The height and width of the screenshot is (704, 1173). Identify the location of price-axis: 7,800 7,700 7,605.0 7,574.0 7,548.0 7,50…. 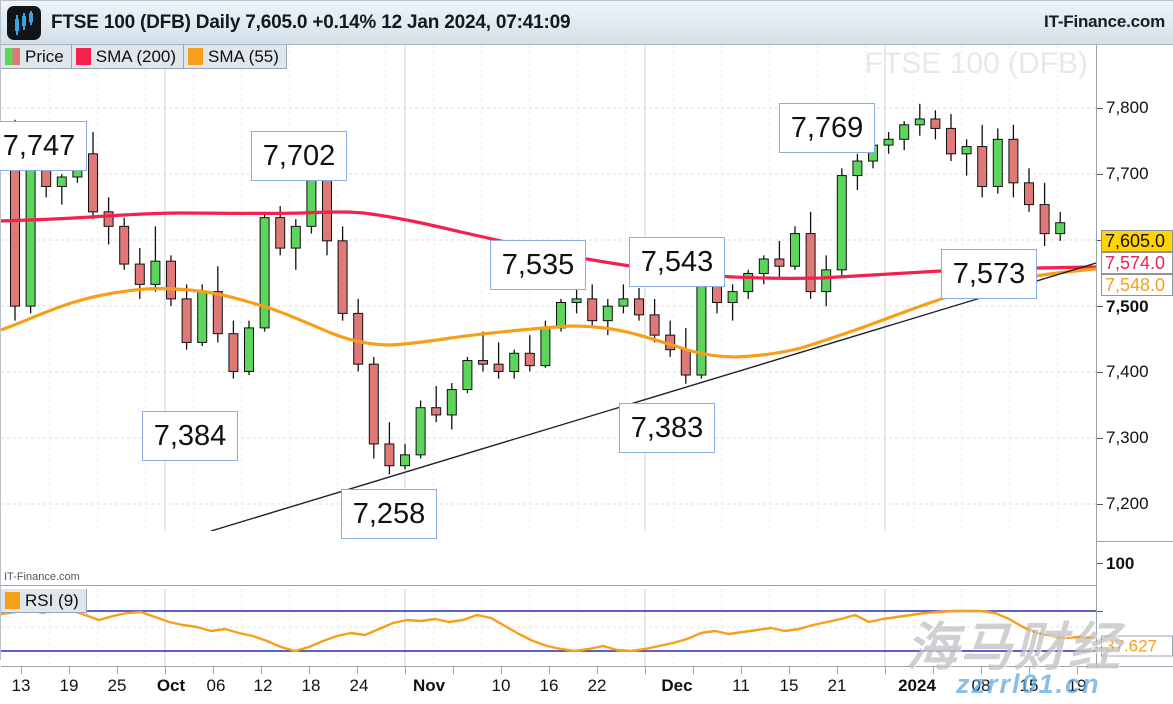
(1134, 355).